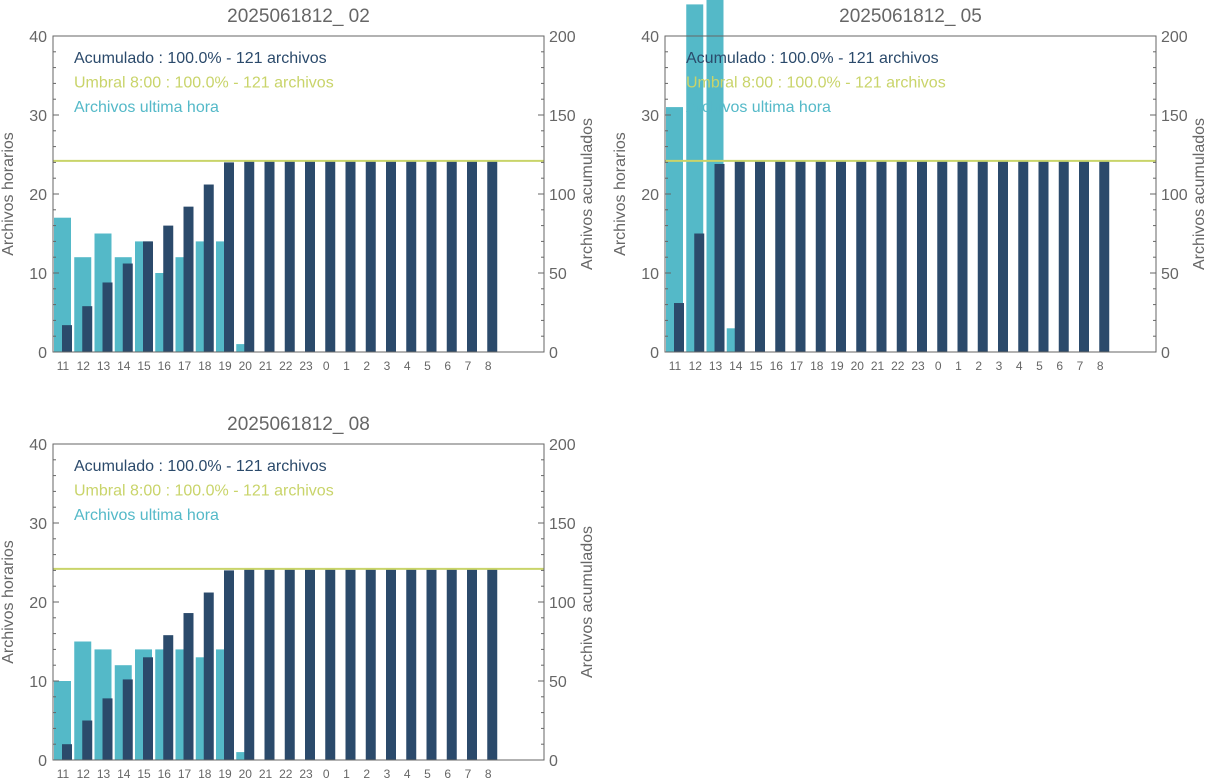 The width and height of the screenshot is (1206, 779). Describe the element at coordinates (620, 194) in the screenshot. I see `y-axis-title-left: Archivos horarios` at that location.